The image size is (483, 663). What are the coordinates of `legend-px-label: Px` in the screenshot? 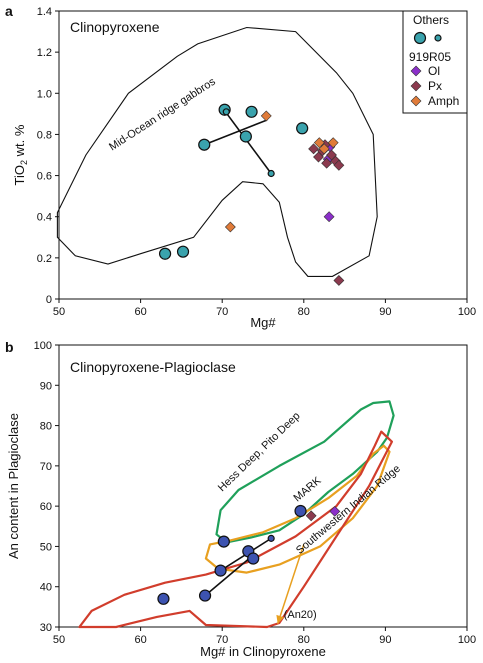 It's located at (435, 86).